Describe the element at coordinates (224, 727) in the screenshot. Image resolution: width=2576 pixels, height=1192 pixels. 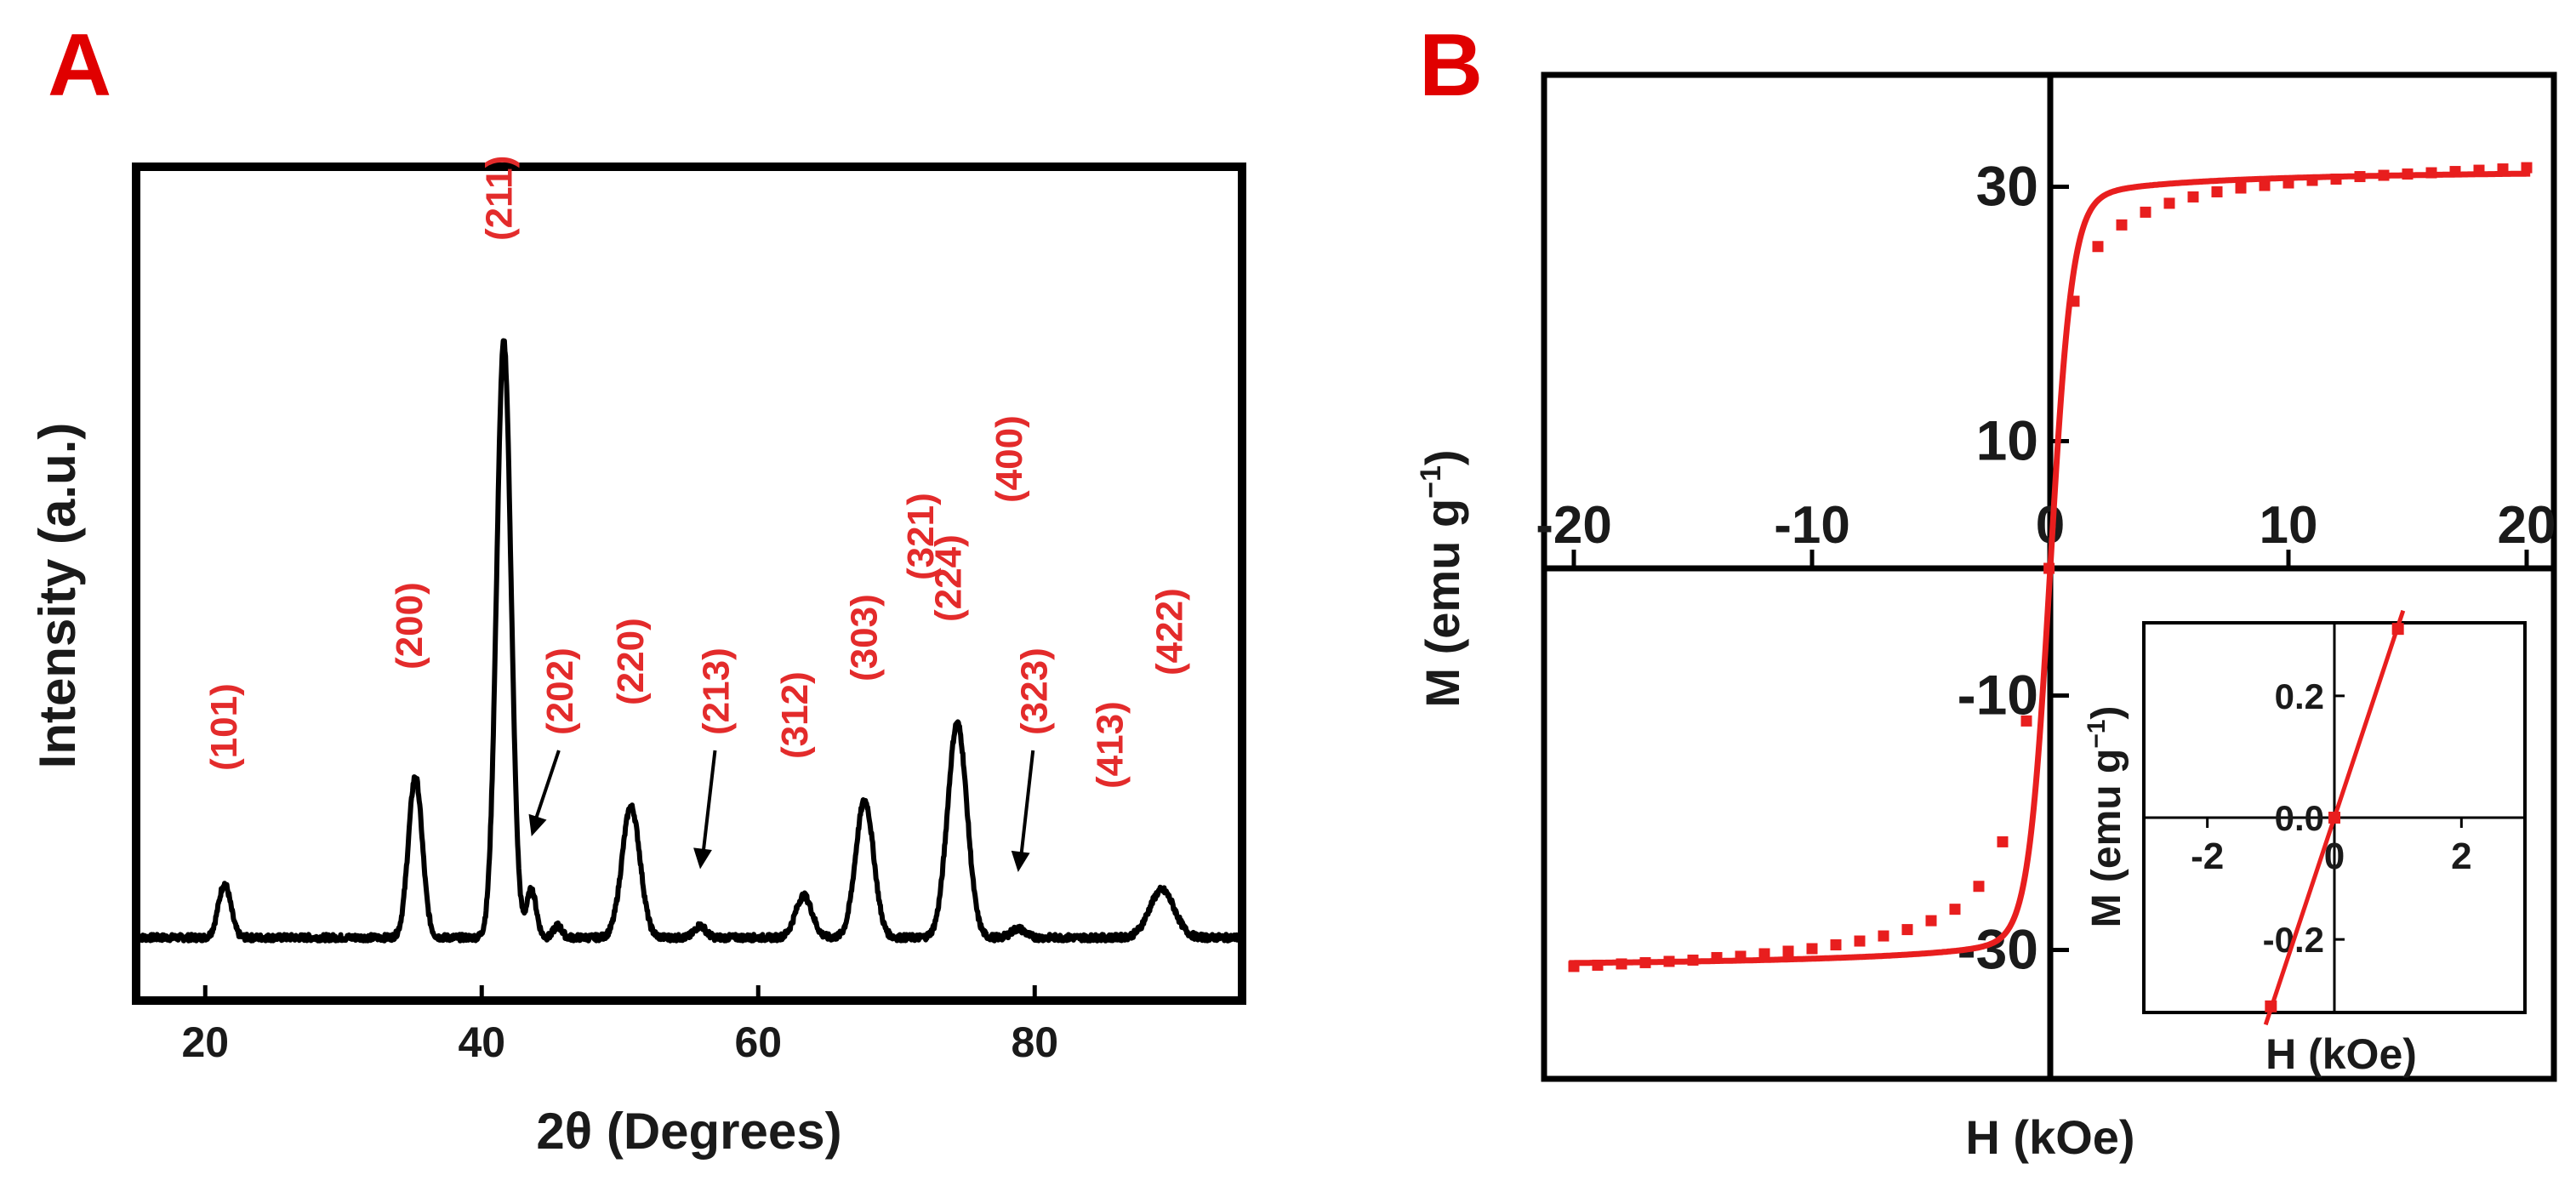
I see `xrd-peak-label: (101)` at that location.